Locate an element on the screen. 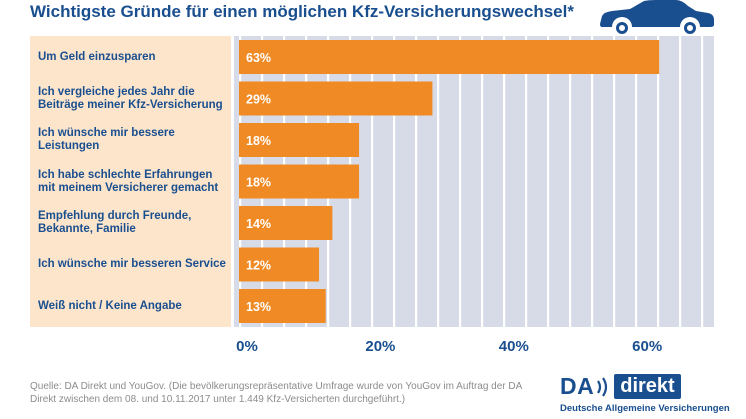 Image resolution: width=746 pixels, height=419 pixels. bar-value-label: 63% is located at coordinates (258, 58).